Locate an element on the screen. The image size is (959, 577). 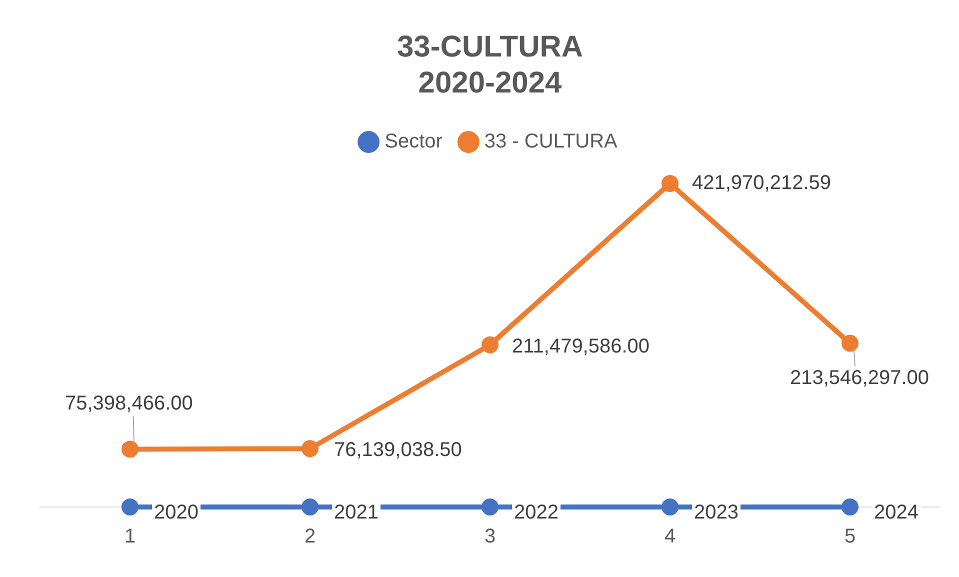
data-label: 2021 is located at coordinates (356, 513).